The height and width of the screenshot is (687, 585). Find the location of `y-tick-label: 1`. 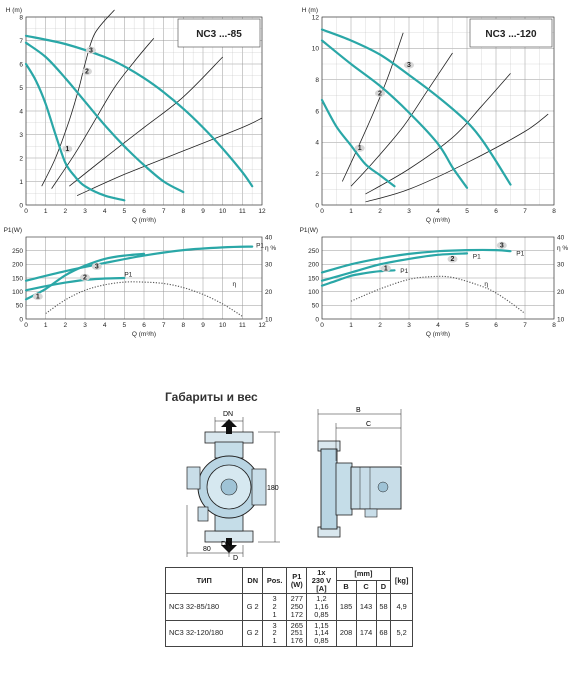

y-tick-label: 1 is located at coordinates (21, 182).